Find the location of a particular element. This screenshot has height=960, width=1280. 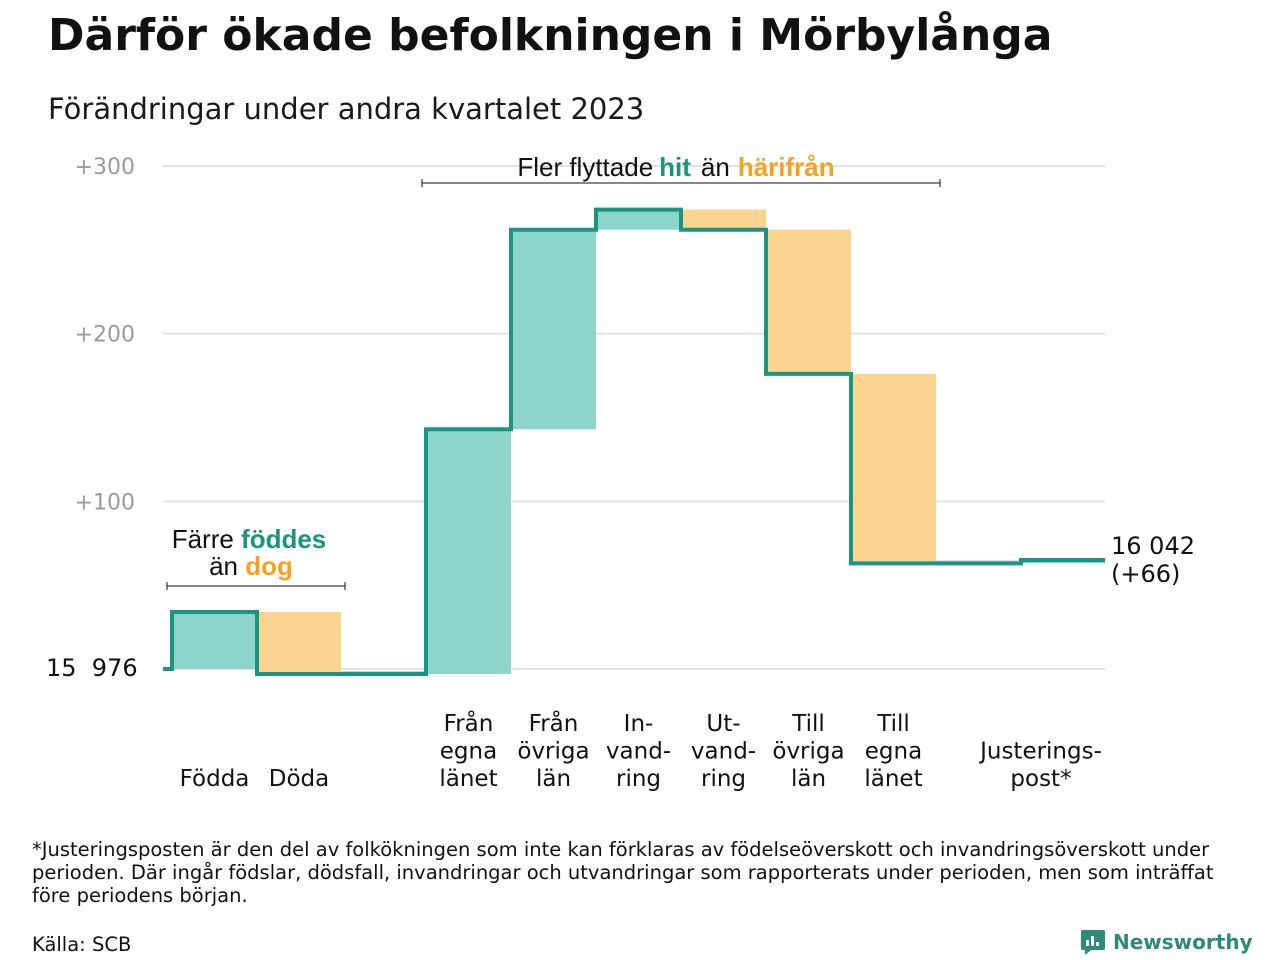

y-axis-ticks: +100 +200 +300 is located at coordinates (105, 335).